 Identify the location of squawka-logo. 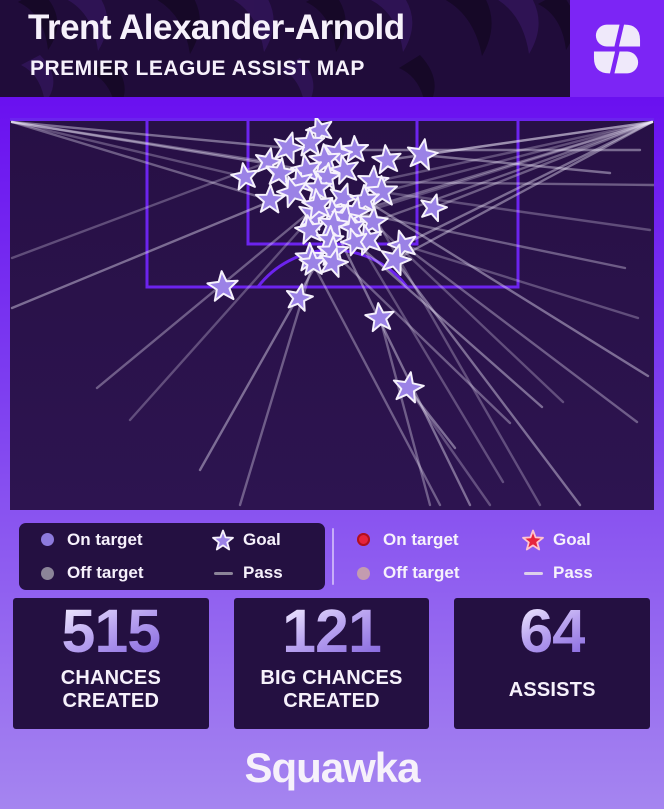
(617, 48).